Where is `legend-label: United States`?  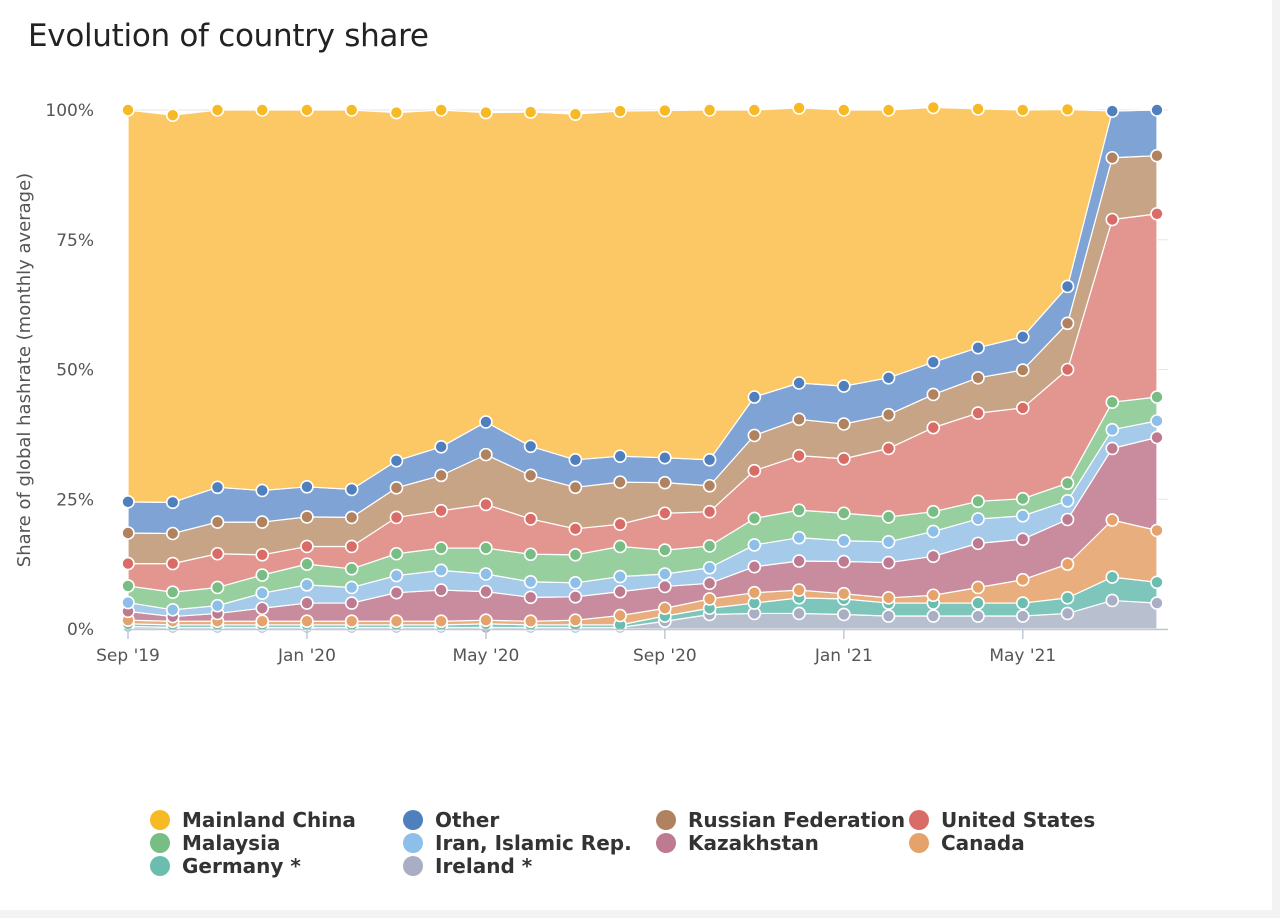
legend-label: United States is located at coordinates (1018, 820).